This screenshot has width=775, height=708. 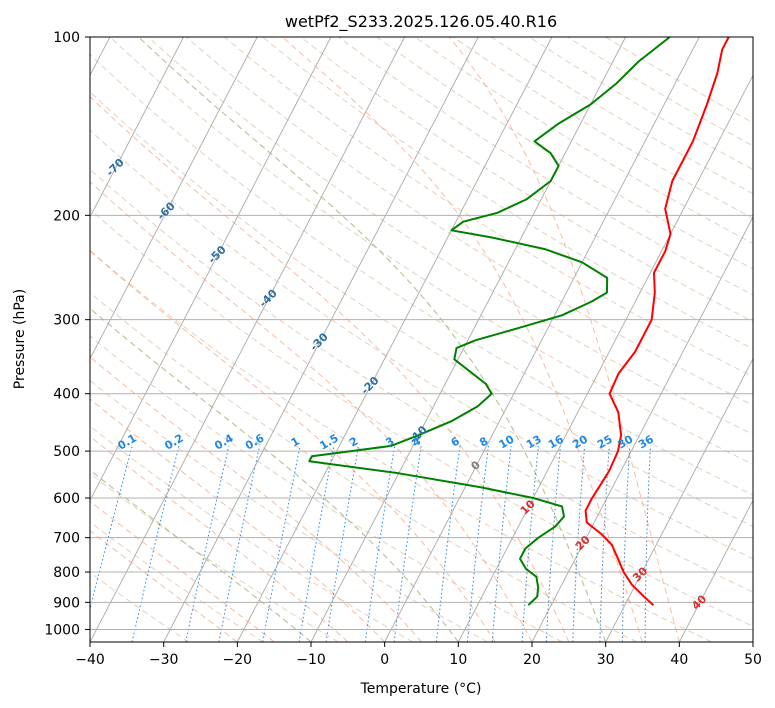 What do you see at coordinates (66, 499) in the screenshot?
I see `y-tick-label: 600` at bounding box center [66, 499].